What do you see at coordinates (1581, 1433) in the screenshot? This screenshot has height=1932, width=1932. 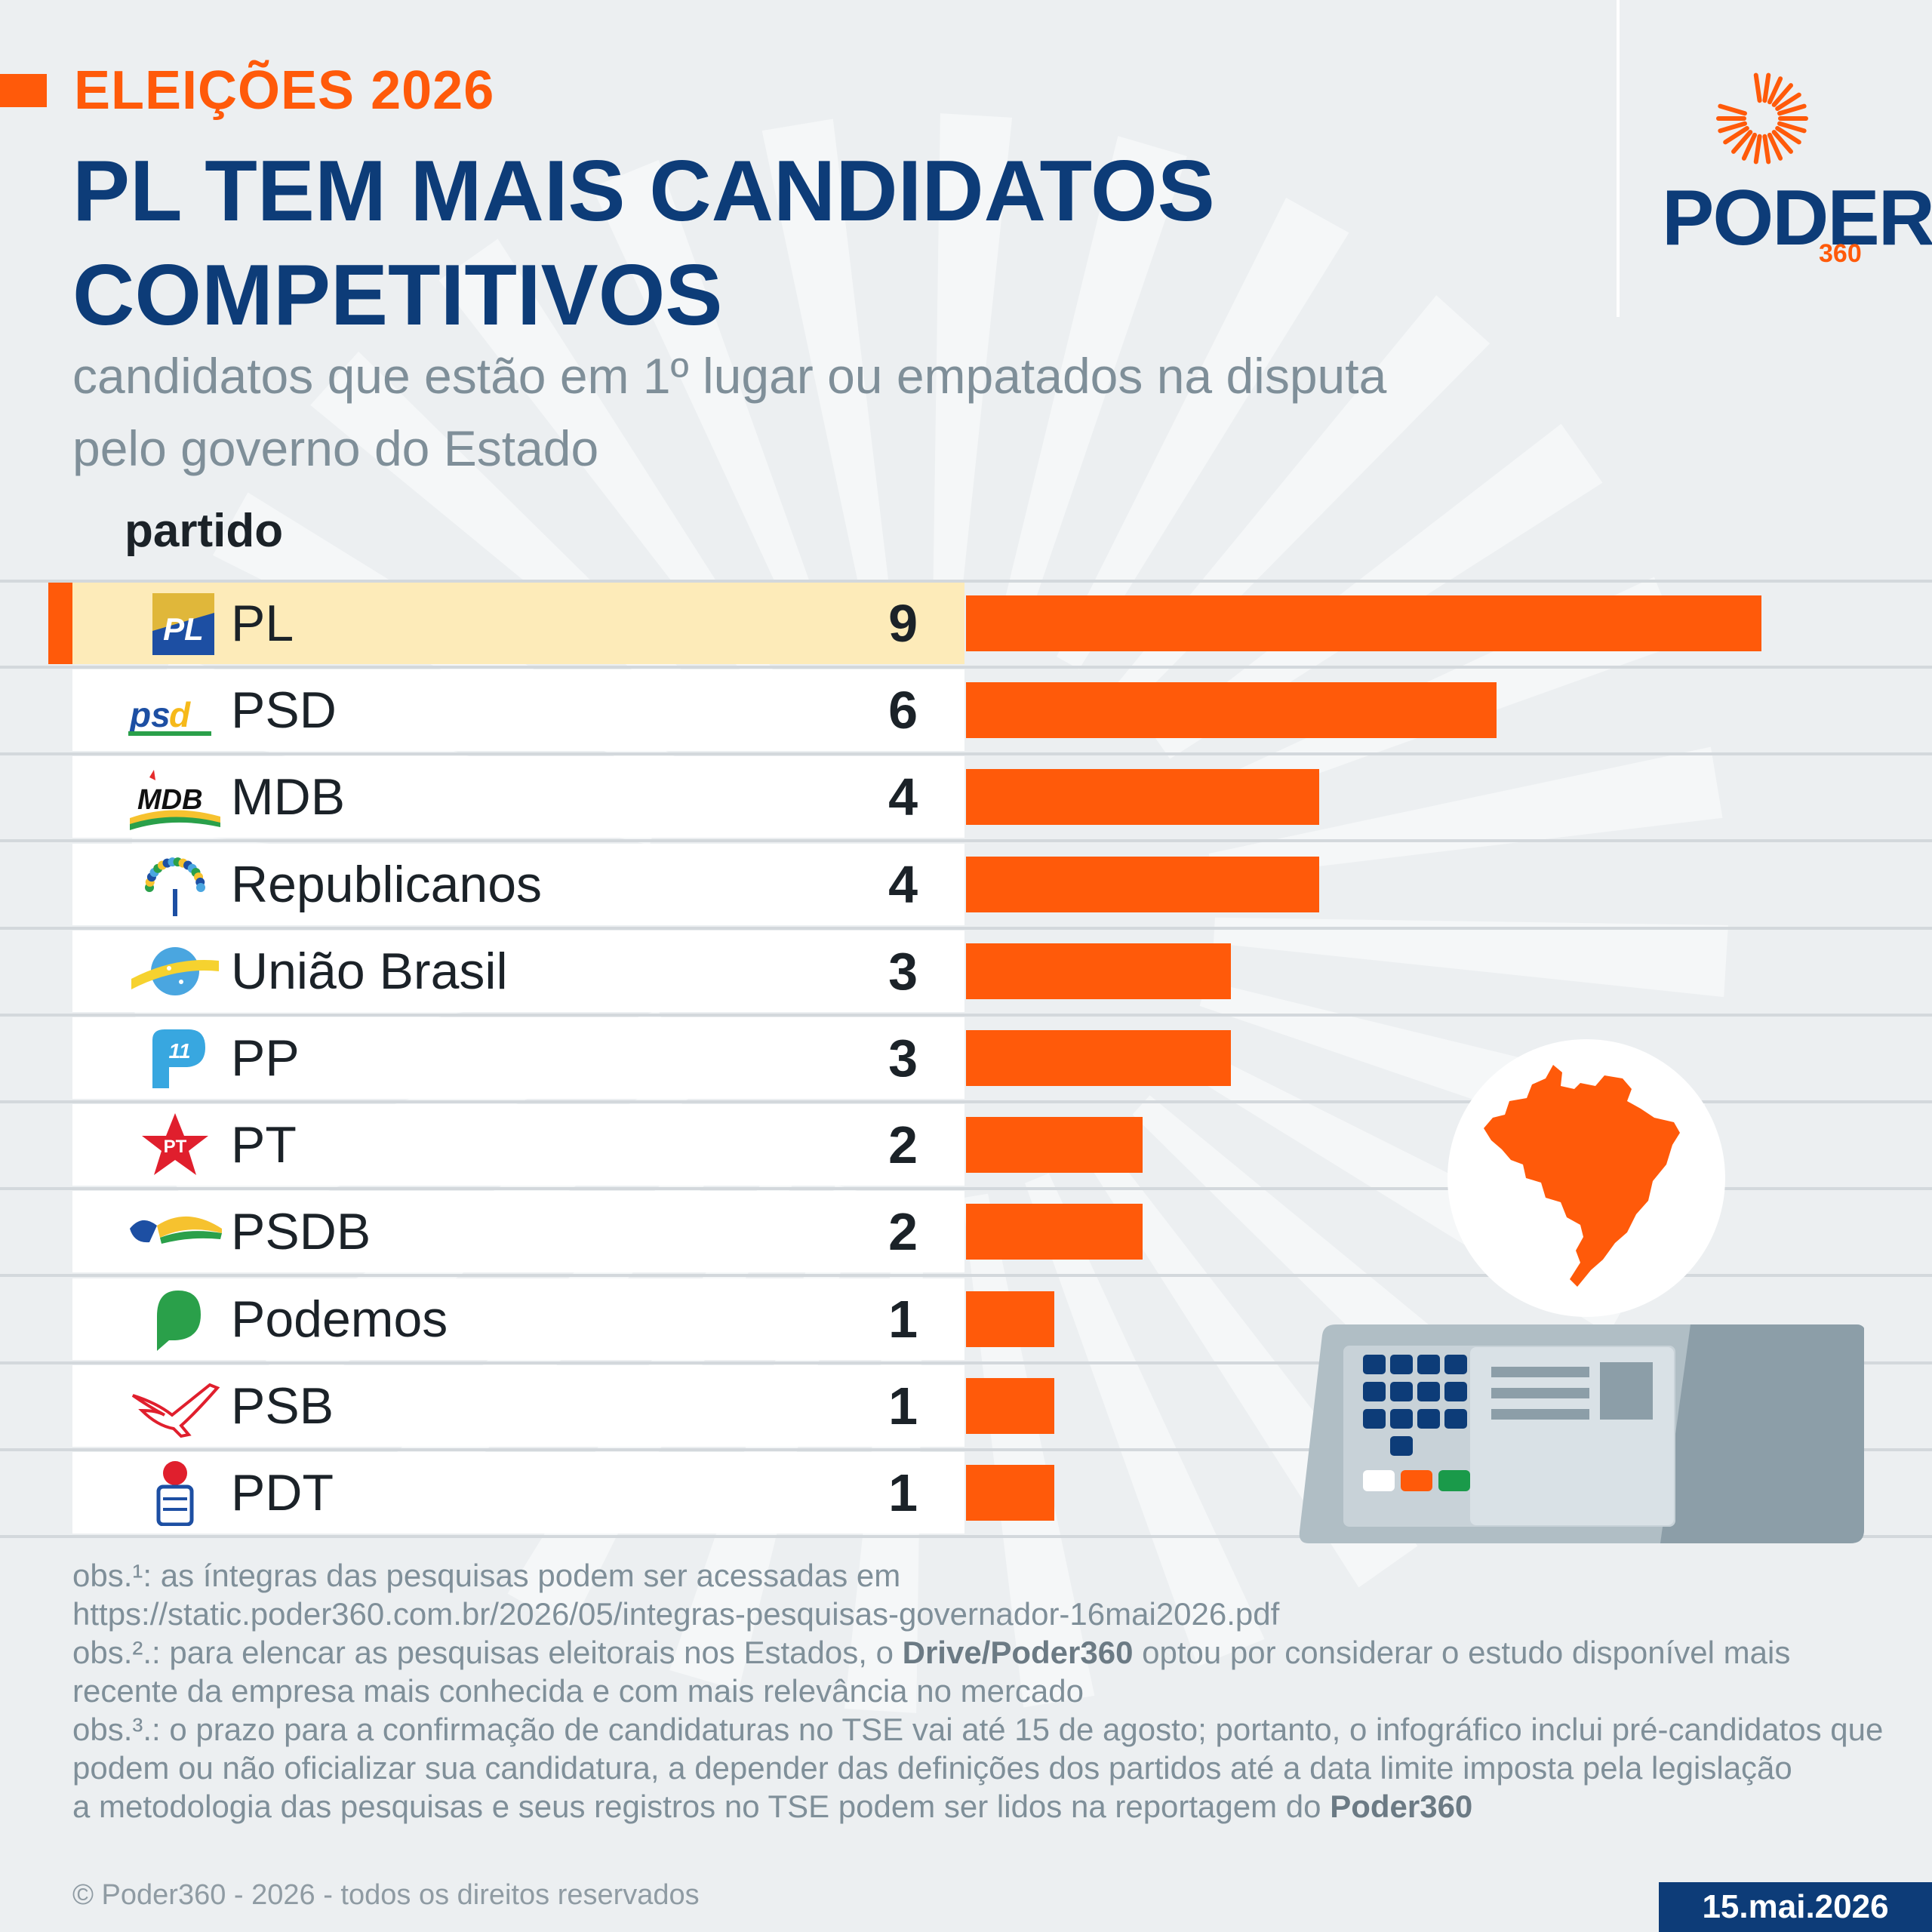 I see `voting-machine-icon` at bounding box center [1581, 1433].